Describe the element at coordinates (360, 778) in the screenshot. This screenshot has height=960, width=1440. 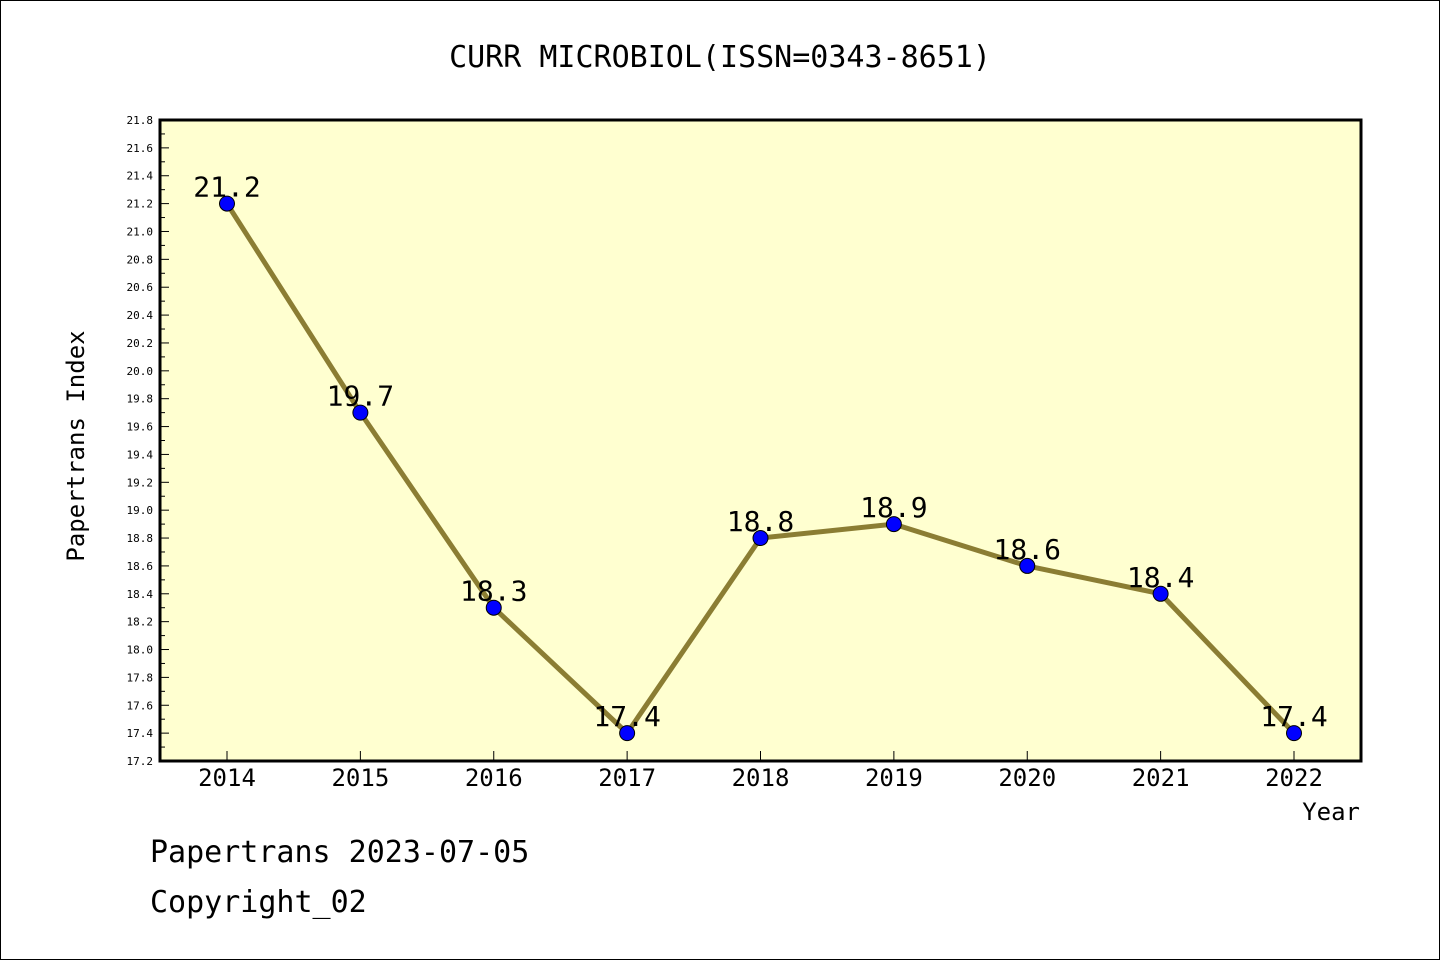
I see `x-tick-label: 2015` at that location.